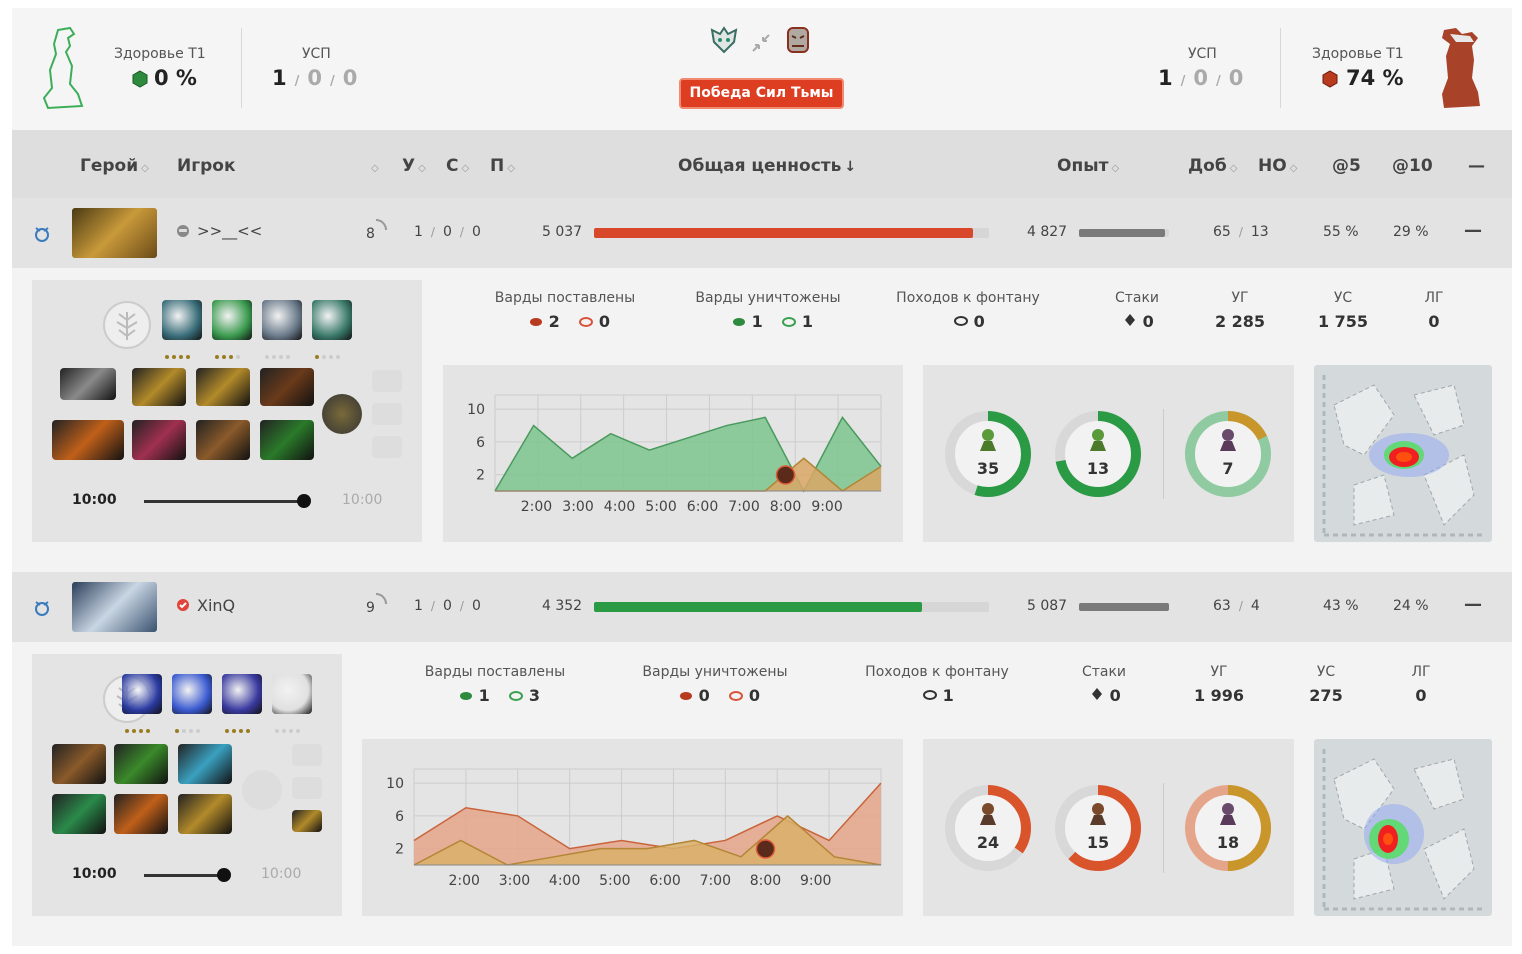 This screenshot has width=1522, height=954. I want to click on ward-placed-sentry-icon, so click(516, 696).